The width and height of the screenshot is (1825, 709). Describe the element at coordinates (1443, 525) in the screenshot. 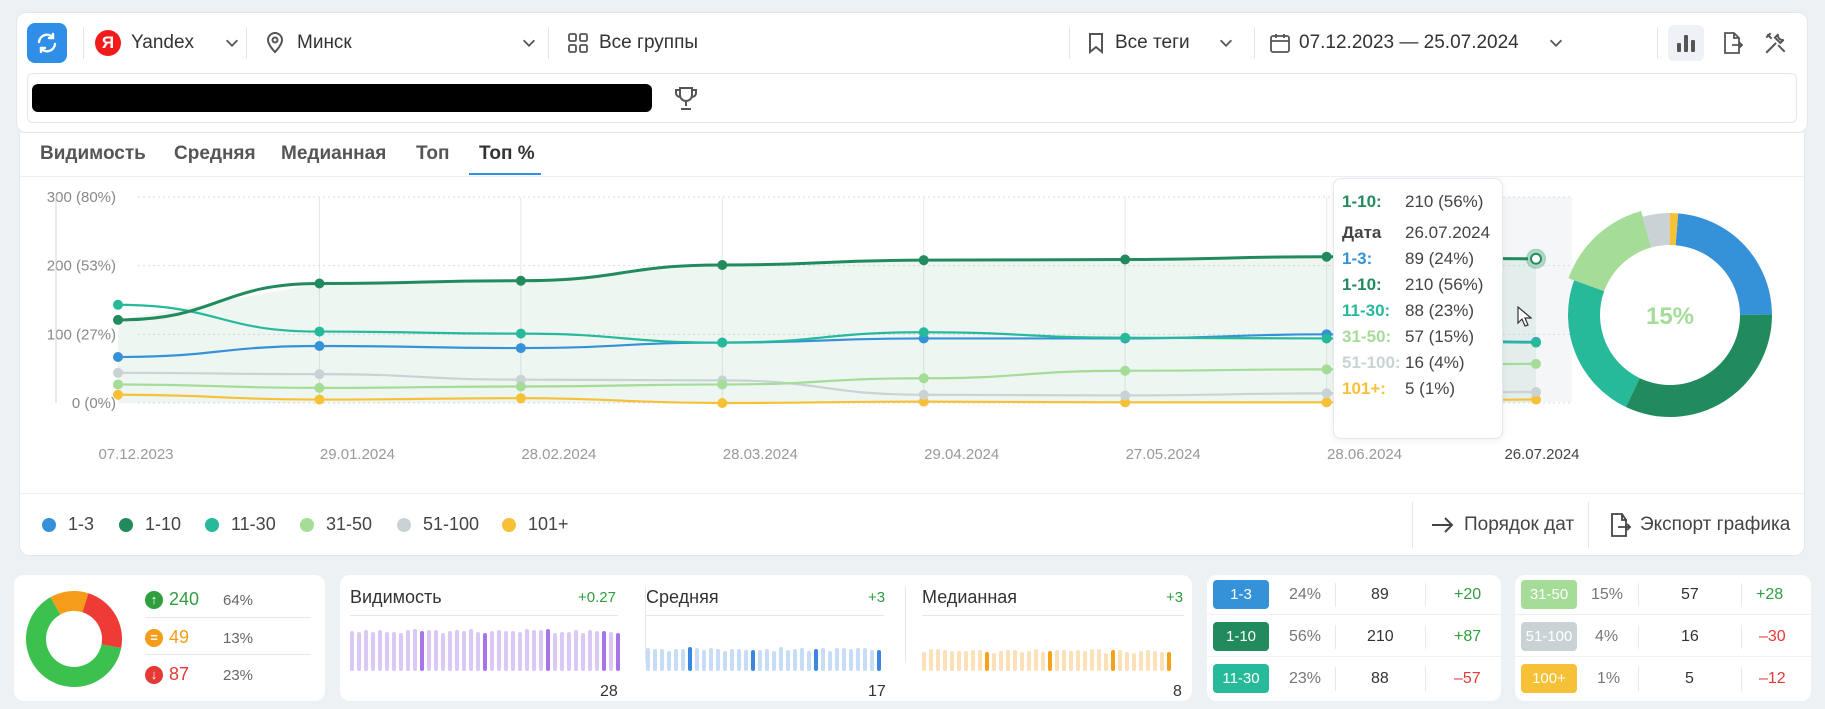

I see `arrow-right-icon` at that location.